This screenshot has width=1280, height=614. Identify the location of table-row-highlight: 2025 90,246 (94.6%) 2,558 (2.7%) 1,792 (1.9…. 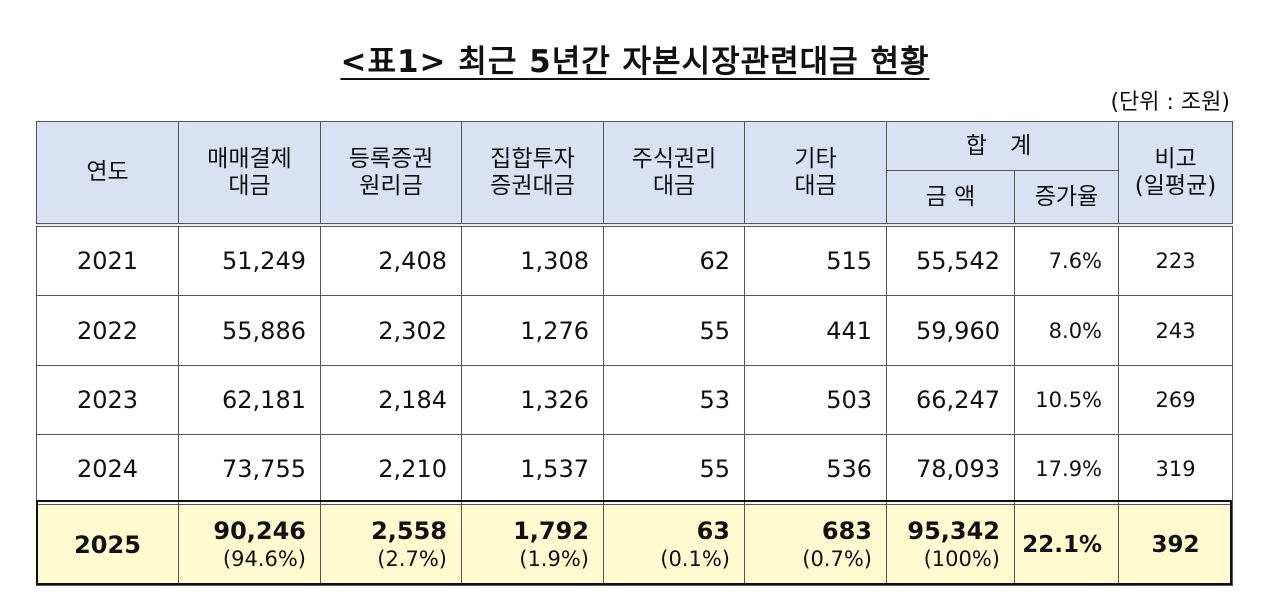
(635, 545).